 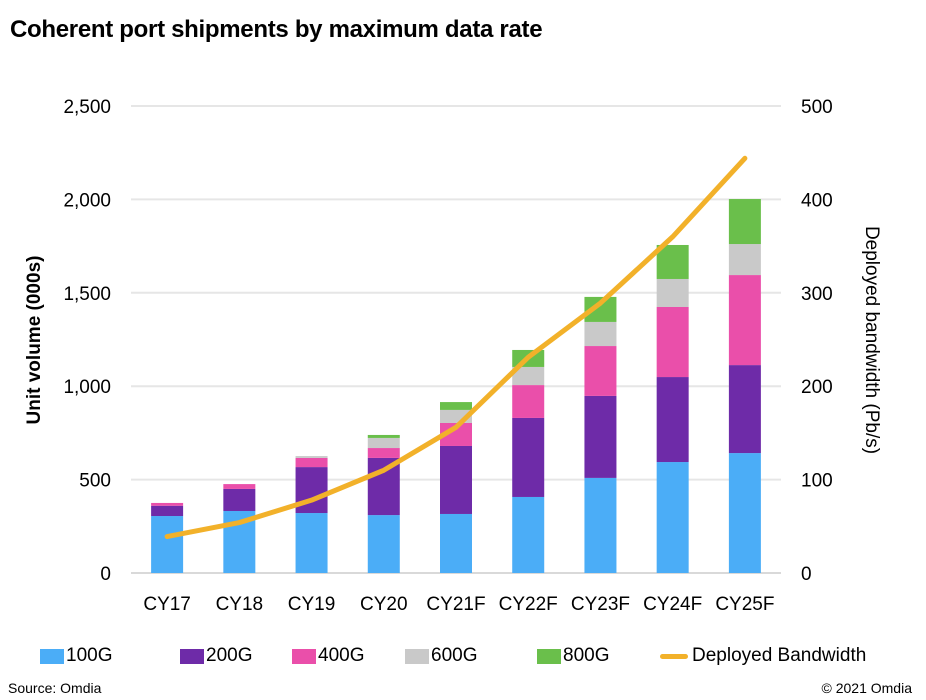 What do you see at coordinates (744, 409) in the screenshot?
I see `bar-segment-200g-cy25f` at bounding box center [744, 409].